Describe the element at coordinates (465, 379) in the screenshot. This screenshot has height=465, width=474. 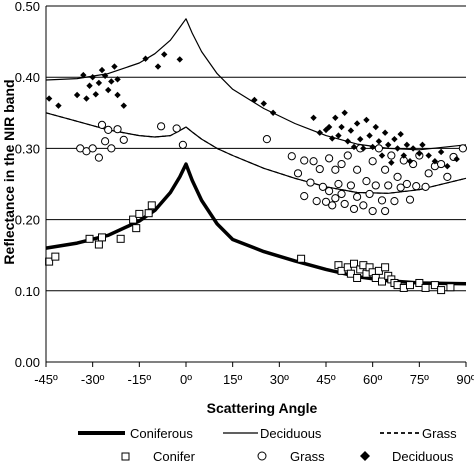
I see `x-tick-label: 90º` at that location.